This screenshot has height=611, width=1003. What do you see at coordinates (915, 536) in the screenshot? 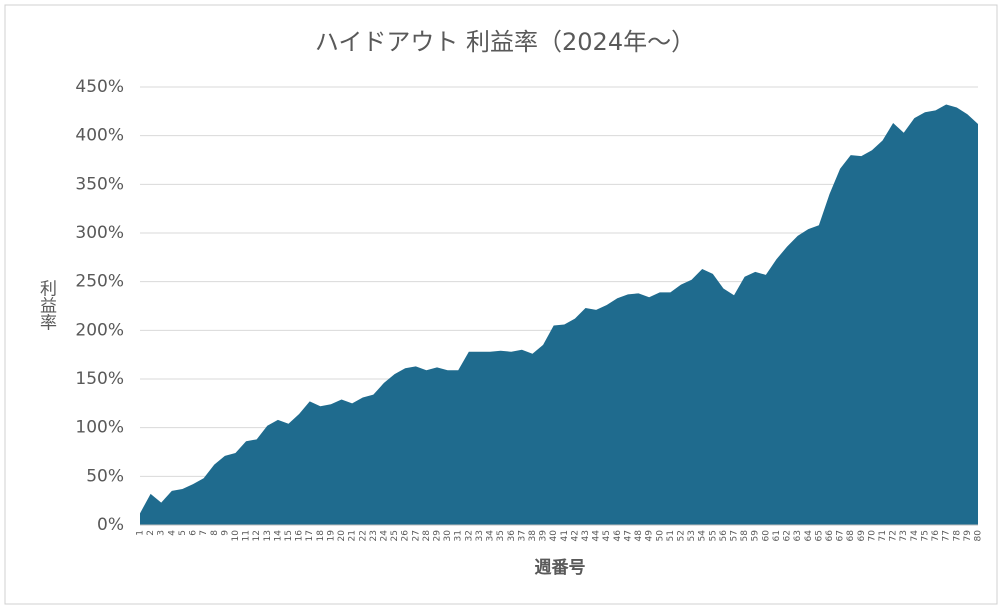
I see `x-tick-label: 74` at bounding box center [915, 536].